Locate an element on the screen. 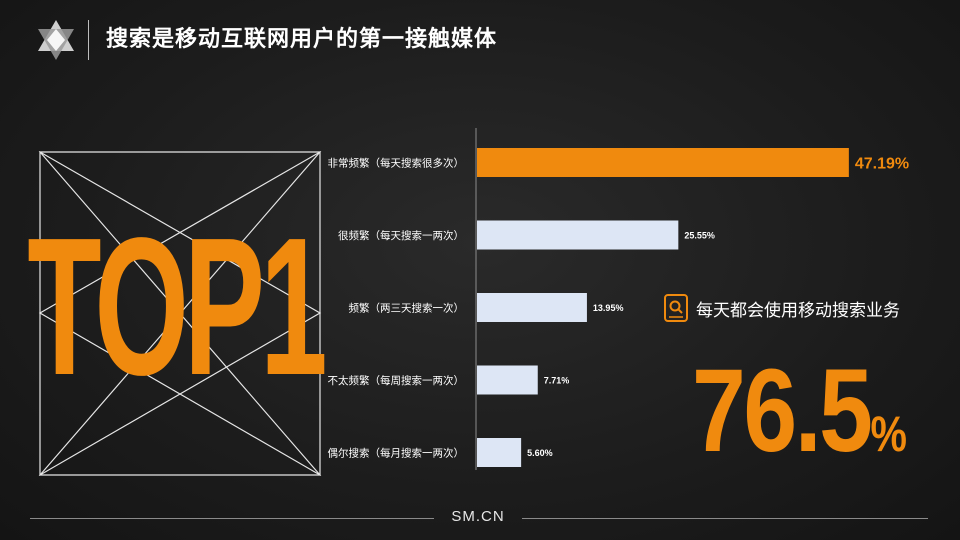 This screenshot has width=960, height=540. value-label: 7.71% is located at coordinates (557, 381).